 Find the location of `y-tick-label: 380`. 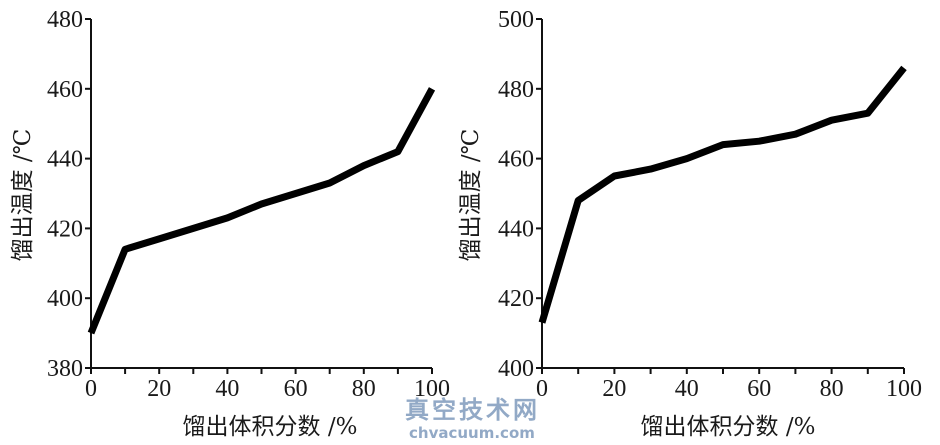

y-tick-label: 380 is located at coordinates (65, 369).